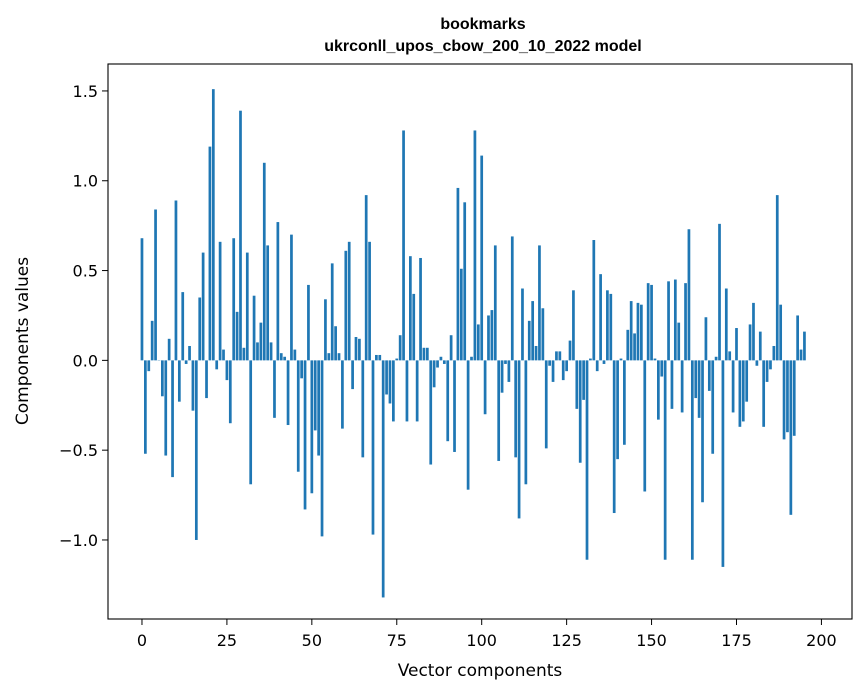  What do you see at coordinates (142, 640) in the screenshot?
I see `x-tick-label: 0` at bounding box center [142, 640].